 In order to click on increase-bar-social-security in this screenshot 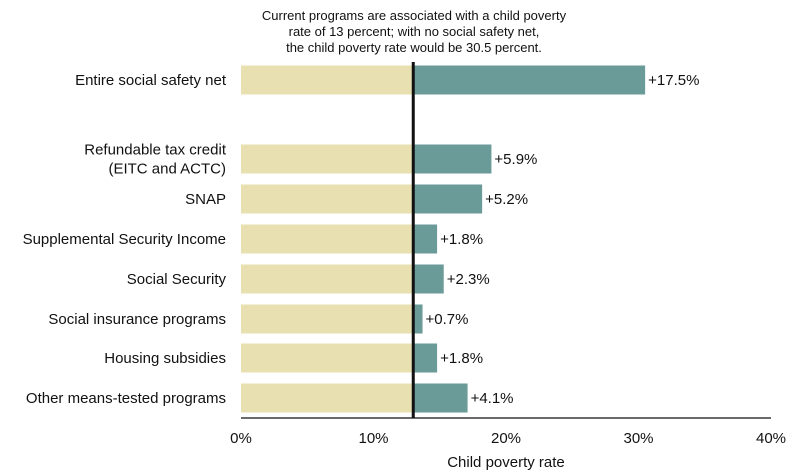, I will do `click(428, 279)`.